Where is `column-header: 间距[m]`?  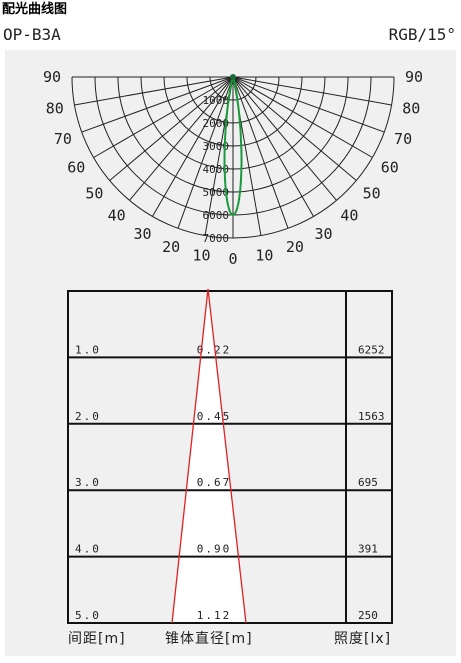 column-header: 间距[m] is located at coordinates (97, 639).